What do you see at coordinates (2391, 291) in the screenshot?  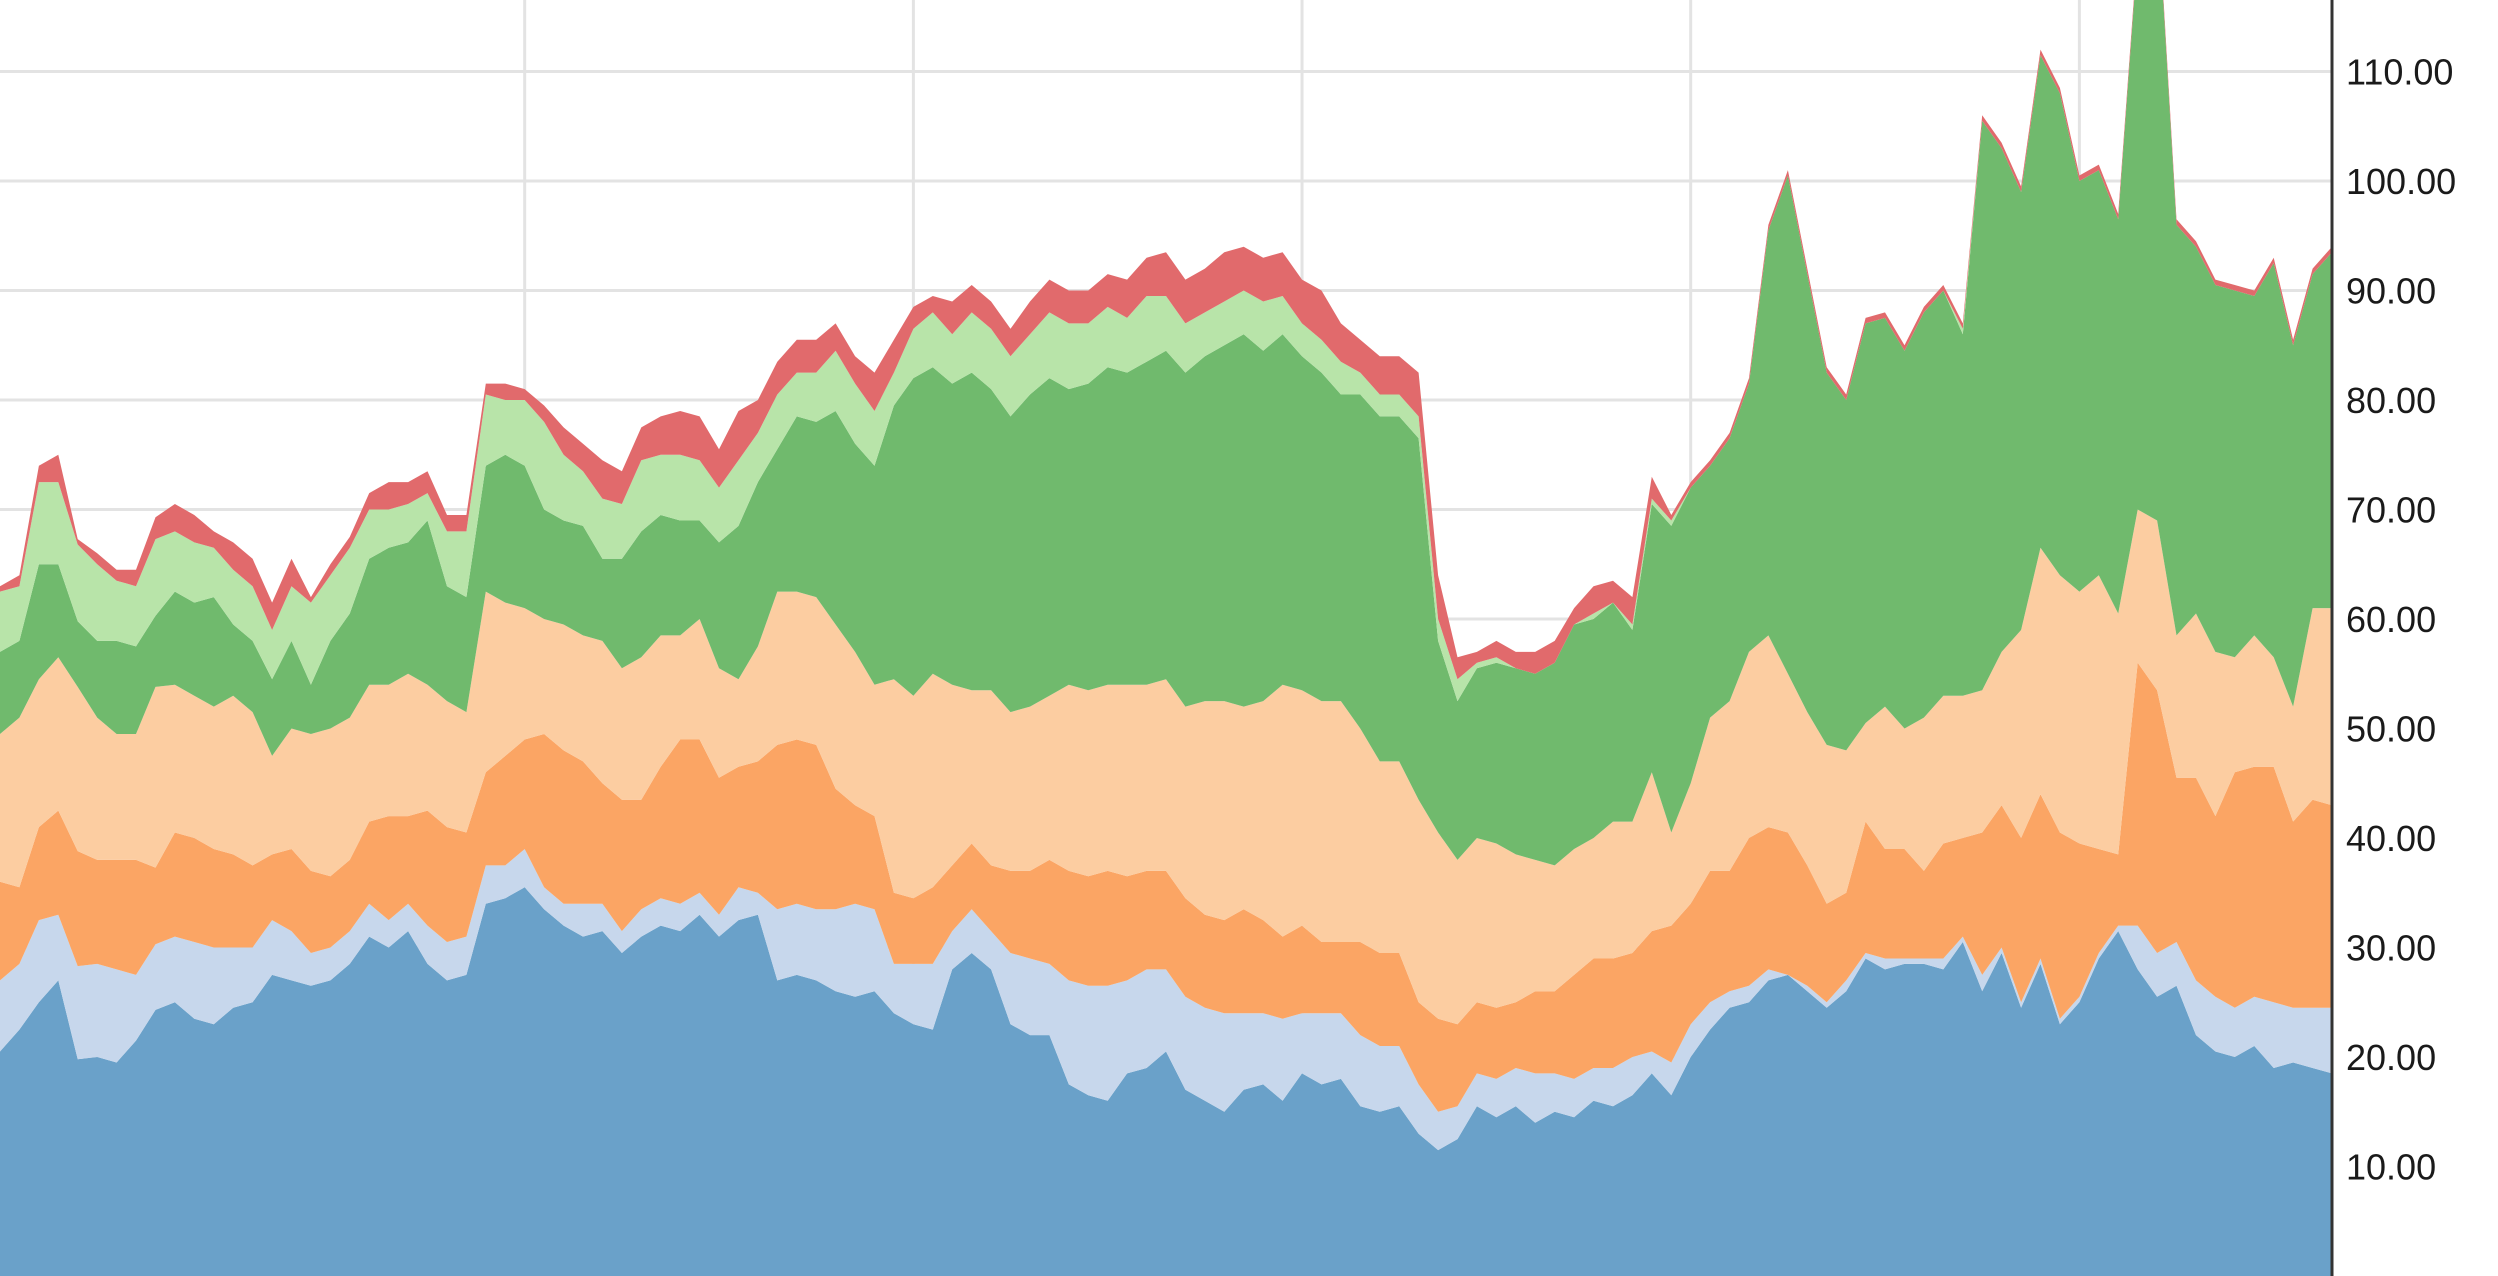 I see `y-tick-label-8: 90.00` at bounding box center [2391, 291].